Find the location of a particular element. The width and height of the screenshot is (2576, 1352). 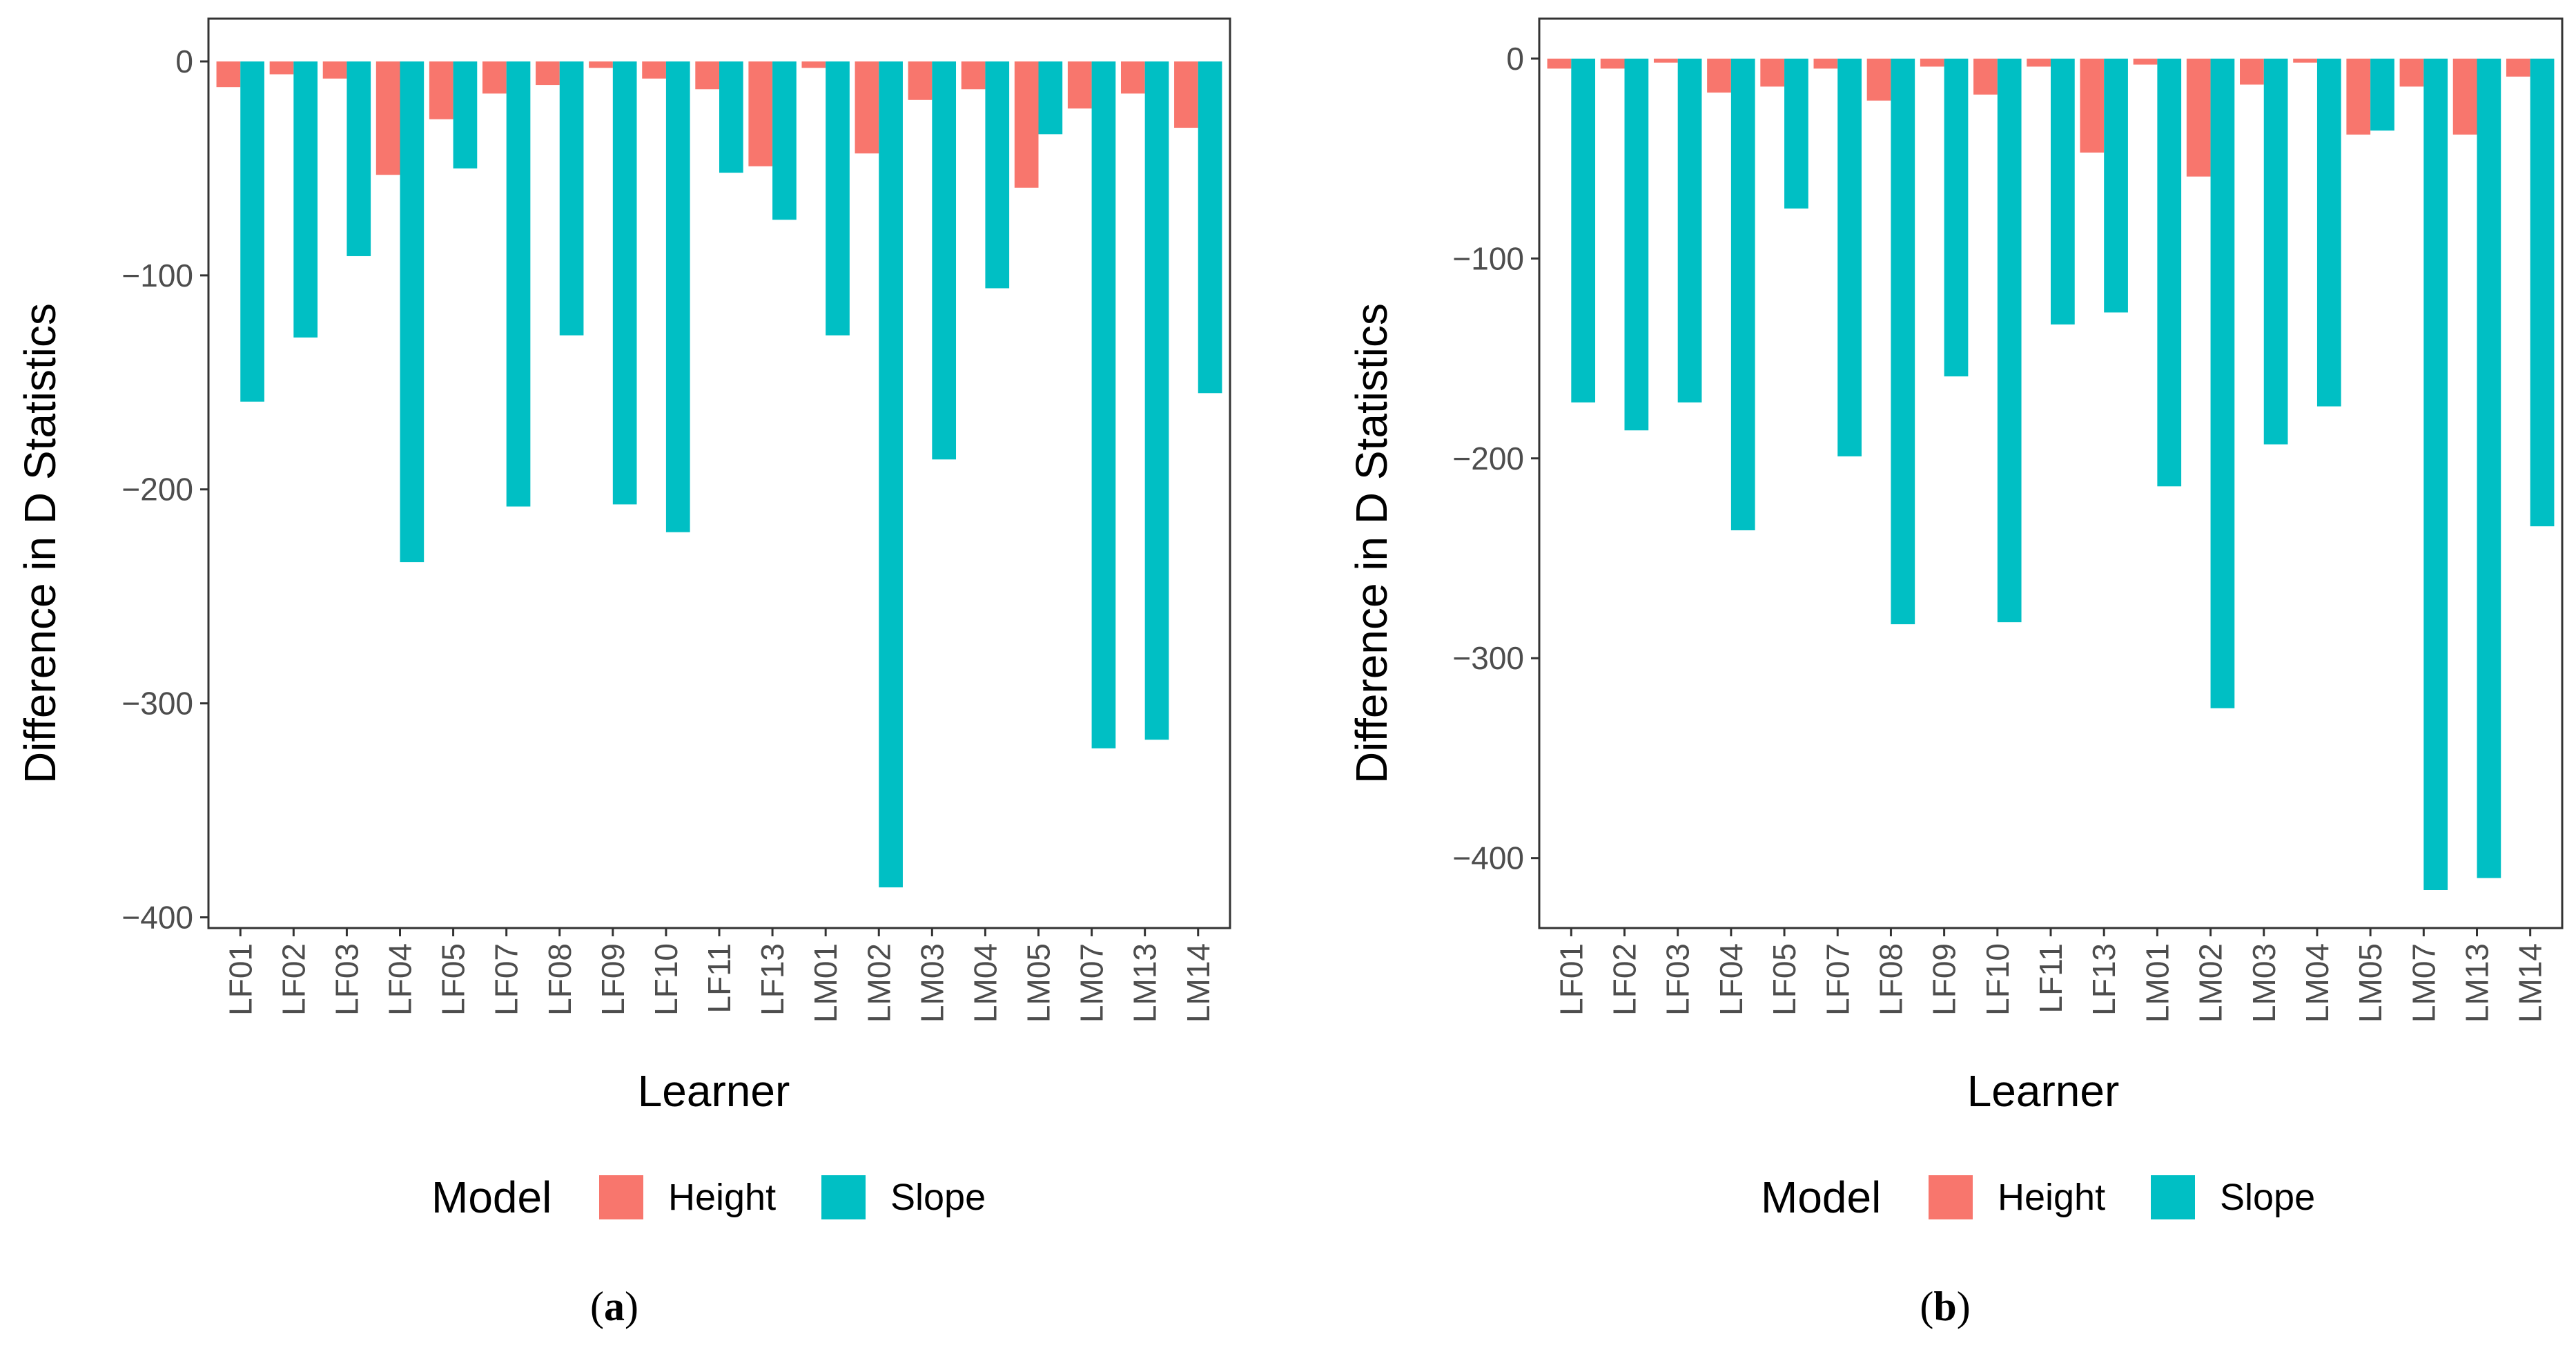

bar-slope-lf10-b is located at coordinates (2009, 340).